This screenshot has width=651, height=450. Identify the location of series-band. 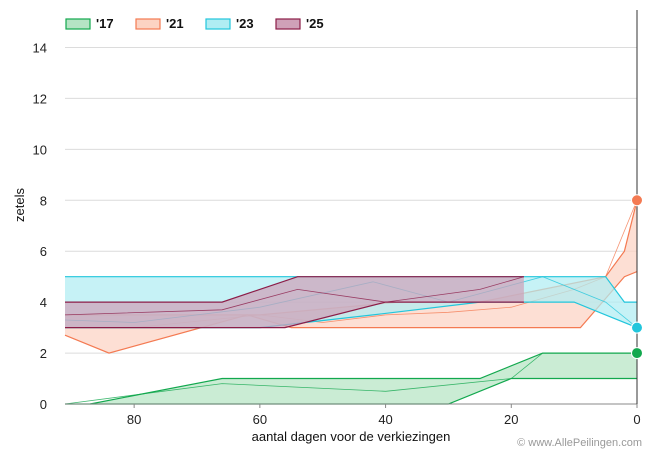
(294, 302).